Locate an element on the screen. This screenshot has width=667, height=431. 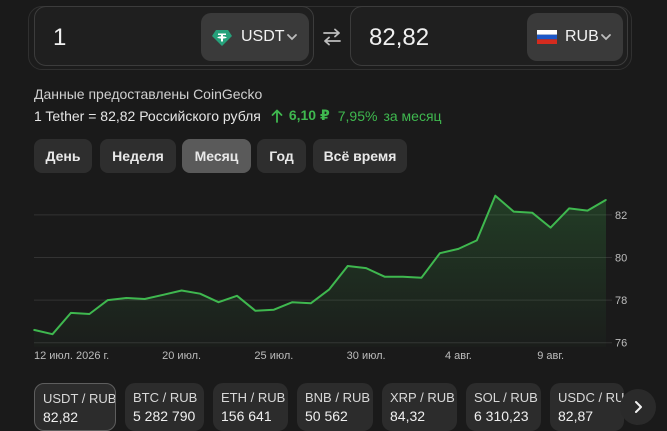
pair-value: 50 562 is located at coordinates (326, 416).